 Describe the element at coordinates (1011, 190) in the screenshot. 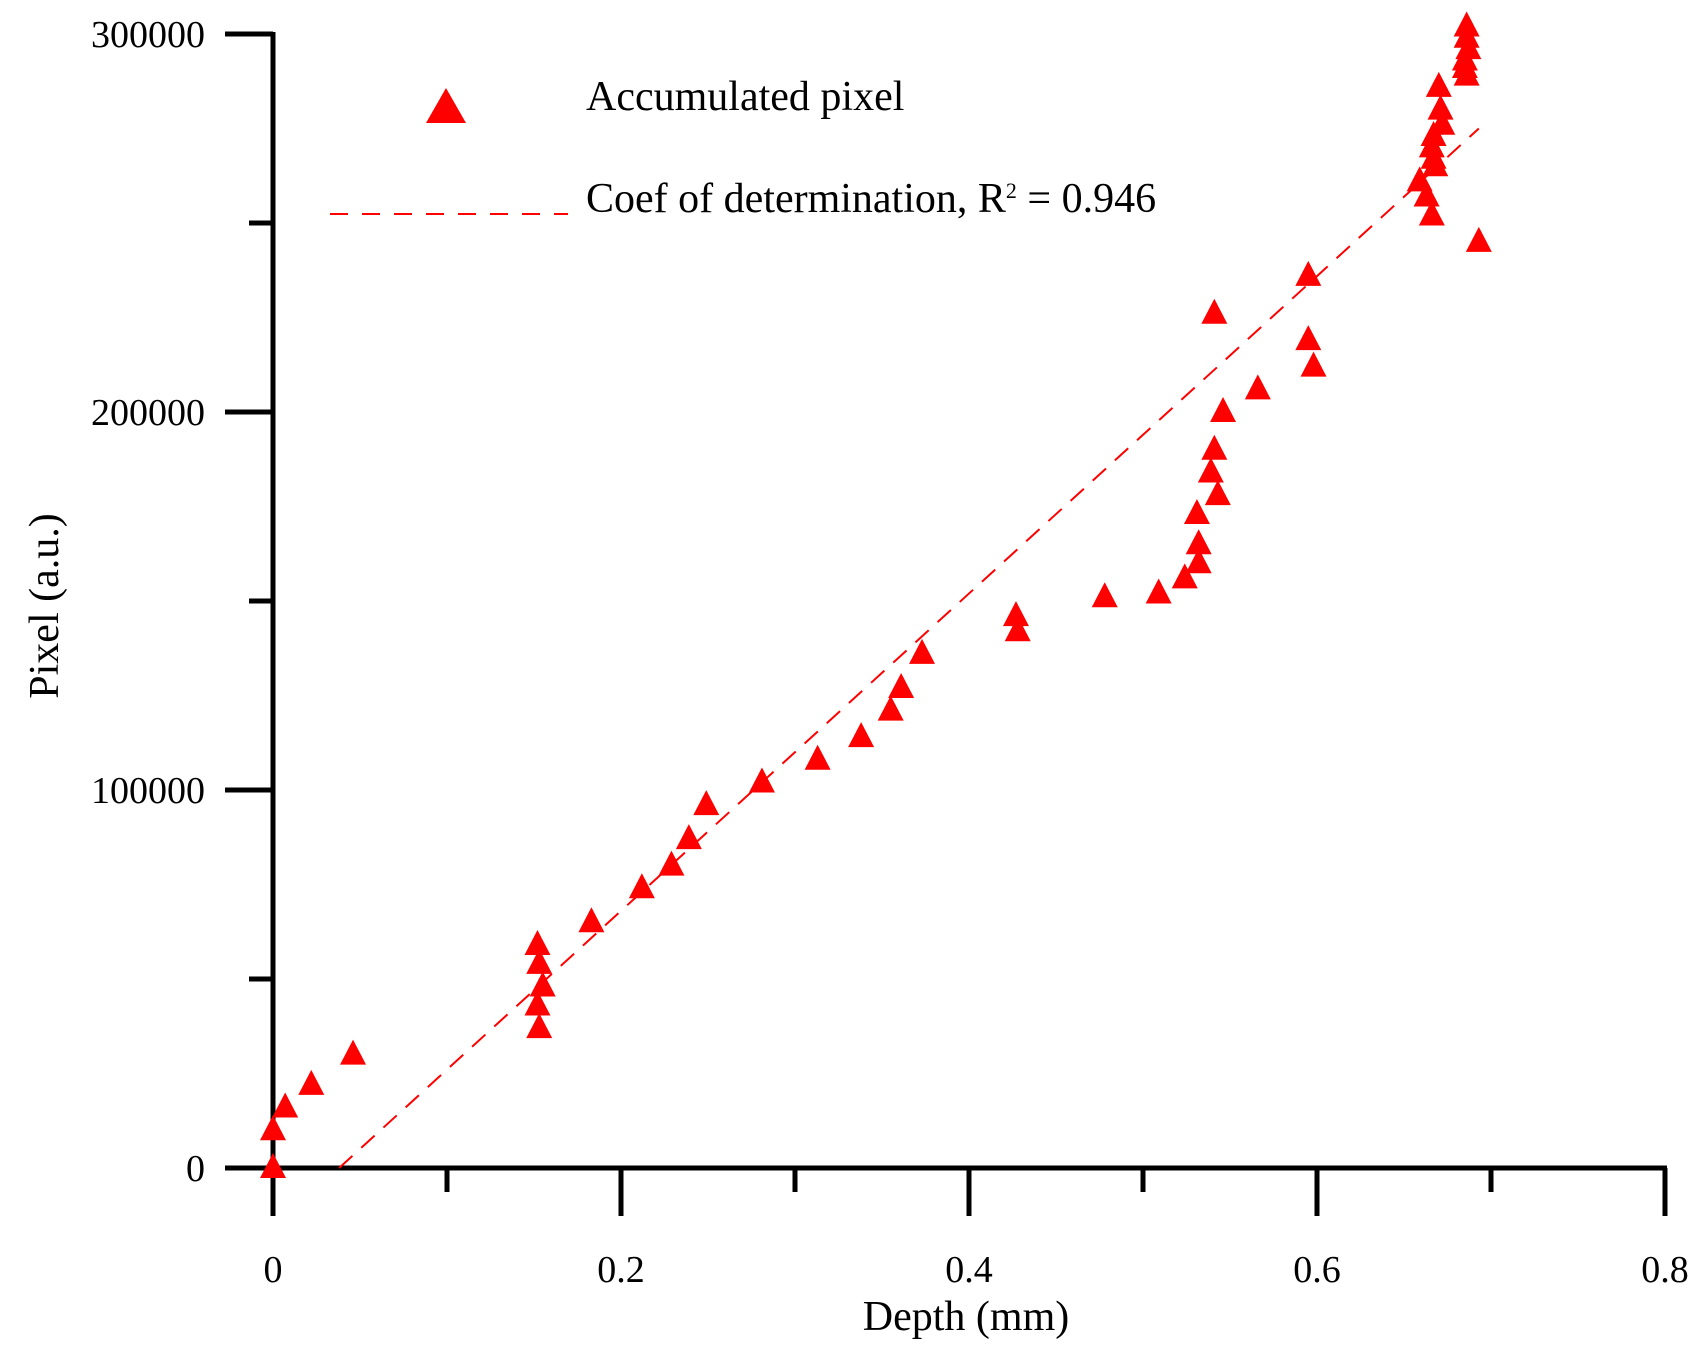

I see `legend-fit-superscript: 2` at that location.